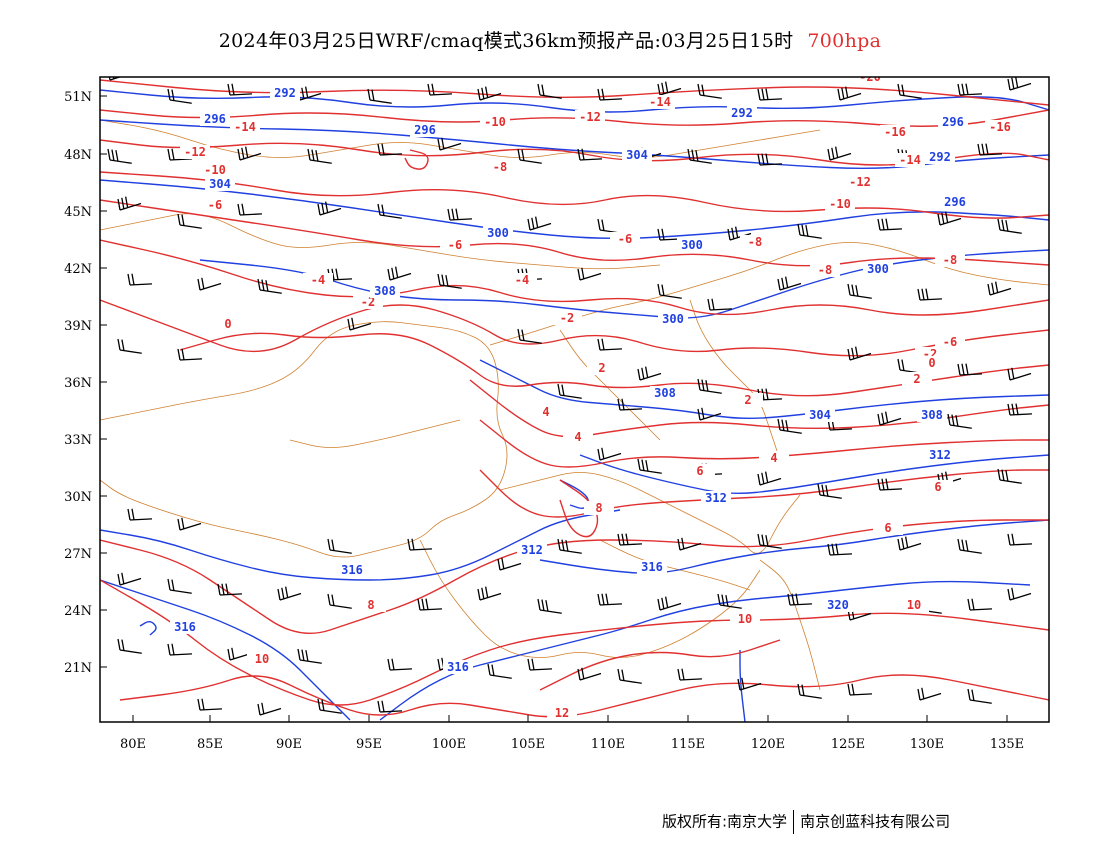 The width and height of the screenshot is (1100, 850). I want to click on y-axis: 51N 48N 45N 42N 39N 36N 33N 30N 27N 24N 21N, so click(85, 383).